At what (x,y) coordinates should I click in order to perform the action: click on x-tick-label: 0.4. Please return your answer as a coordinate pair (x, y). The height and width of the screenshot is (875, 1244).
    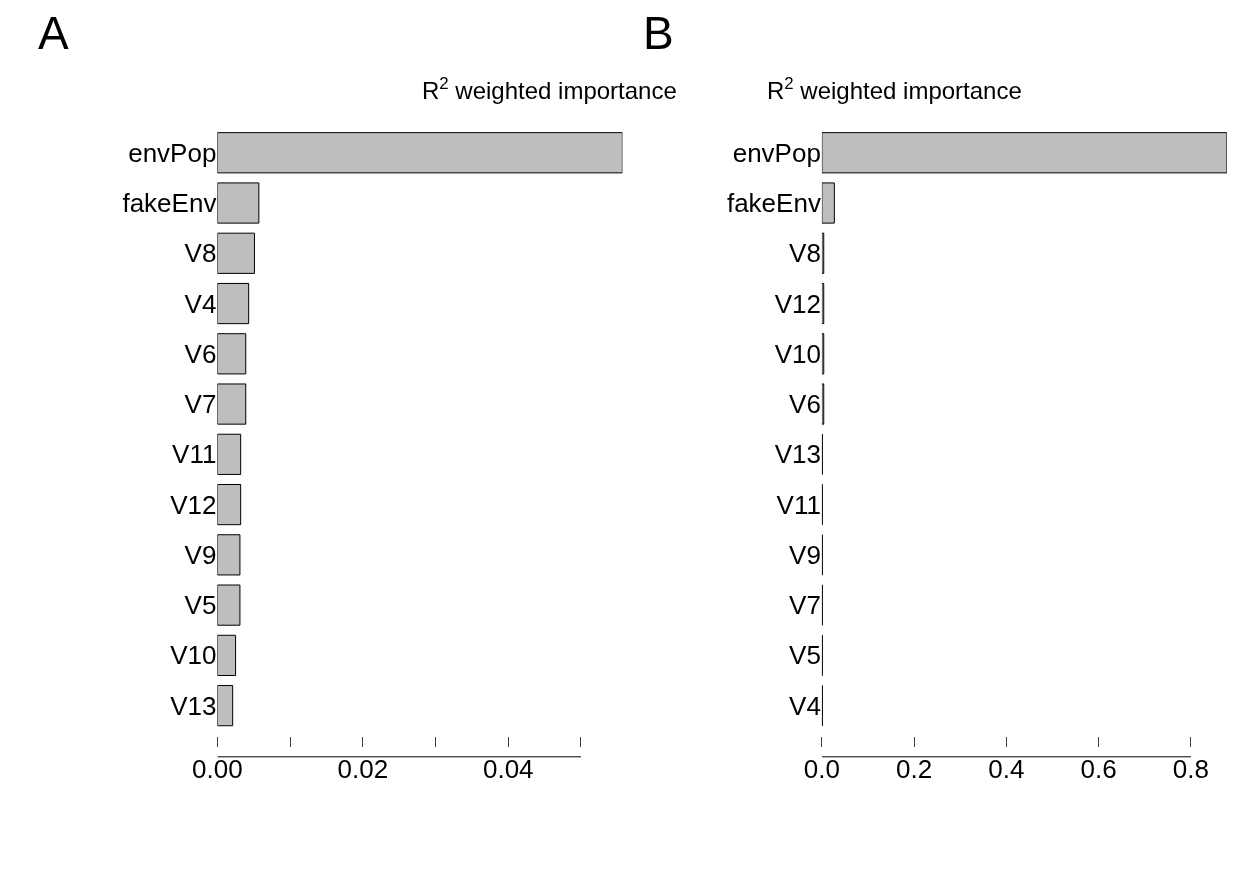
    Looking at the image, I should click on (1006, 769).